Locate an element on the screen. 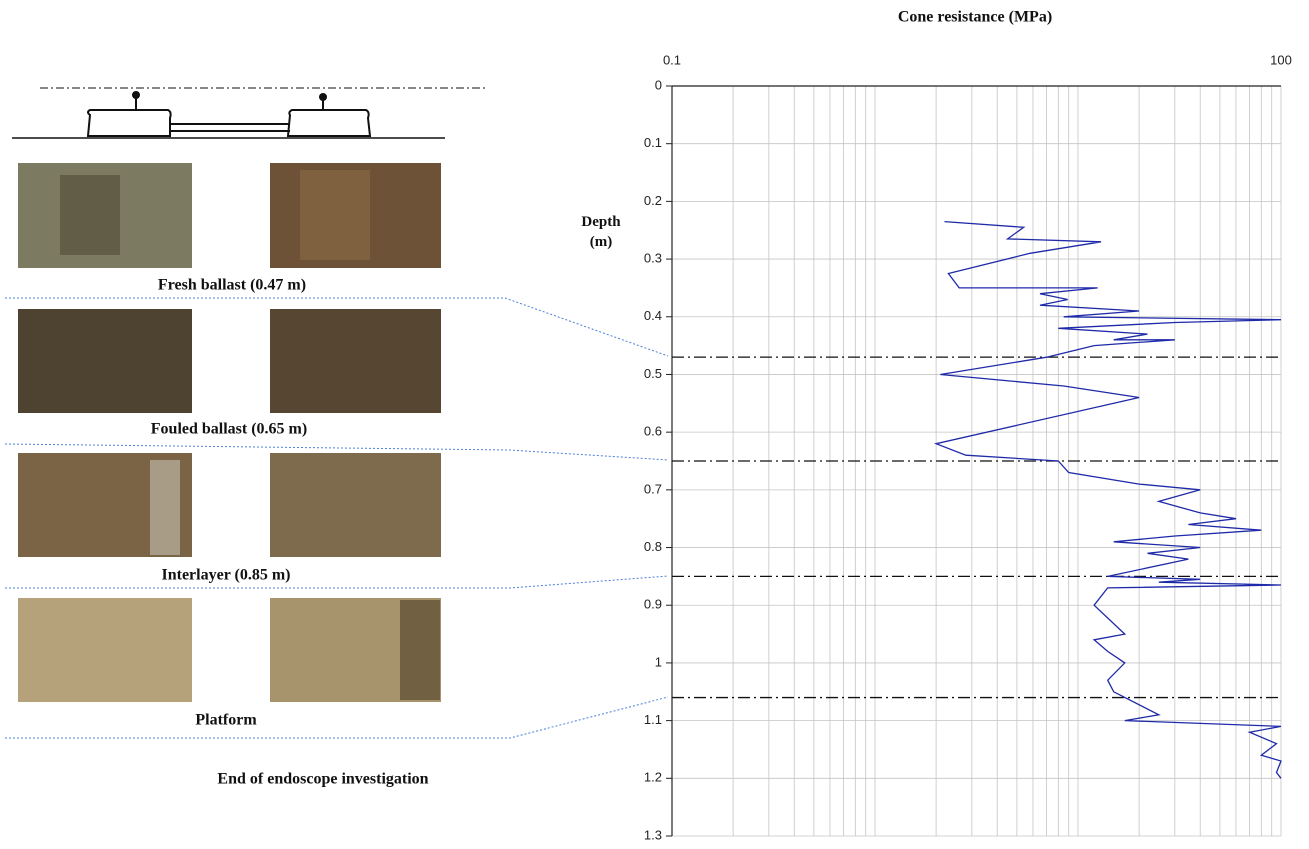  y-tick-label: 0.6 is located at coordinates (653, 431).